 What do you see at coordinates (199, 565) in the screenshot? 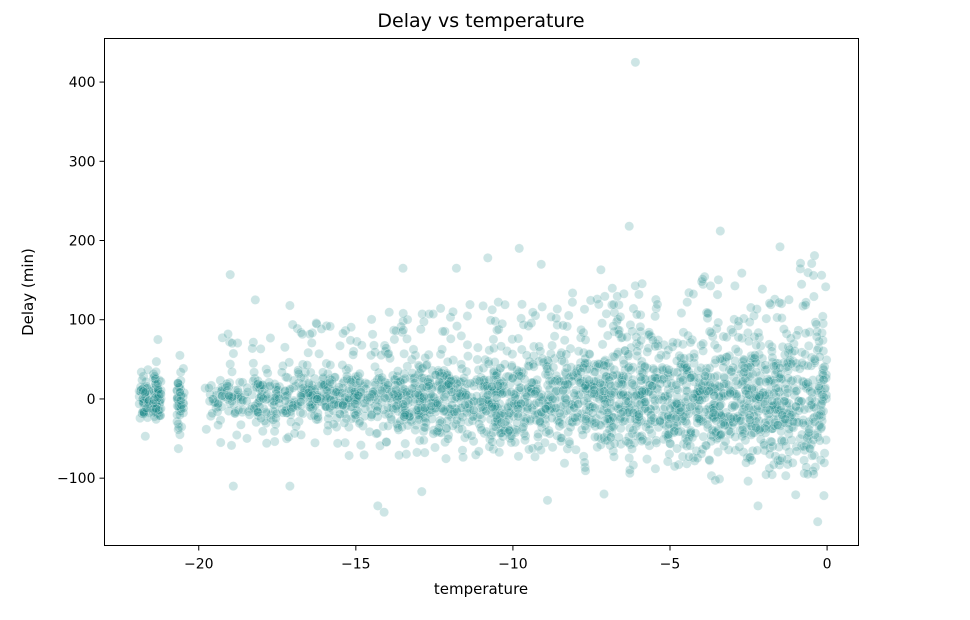
I see `x-tick-label: −20` at bounding box center [199, 565].